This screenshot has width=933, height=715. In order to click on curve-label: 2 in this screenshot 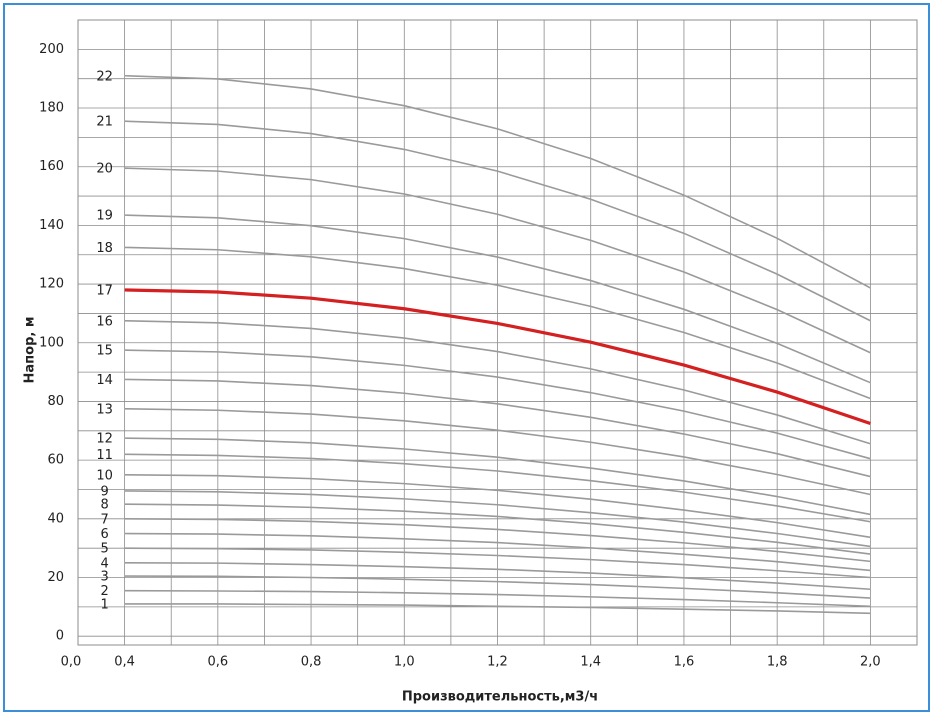, I will do `click(104, 591)`.